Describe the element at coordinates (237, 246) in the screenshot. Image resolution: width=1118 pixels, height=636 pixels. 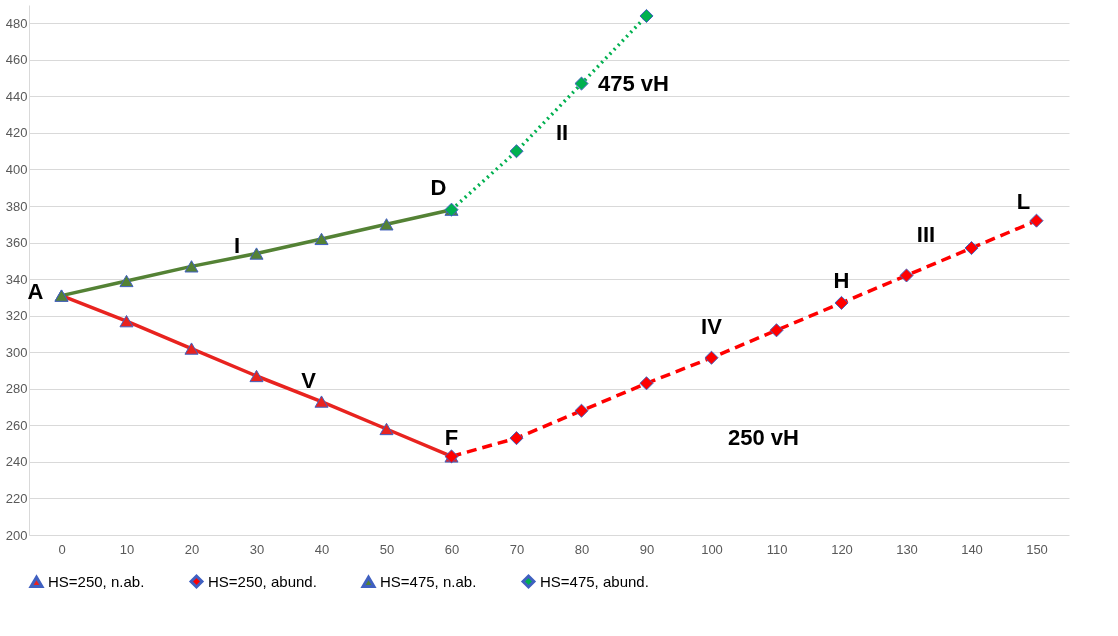
I see `annotation: I` at that location.